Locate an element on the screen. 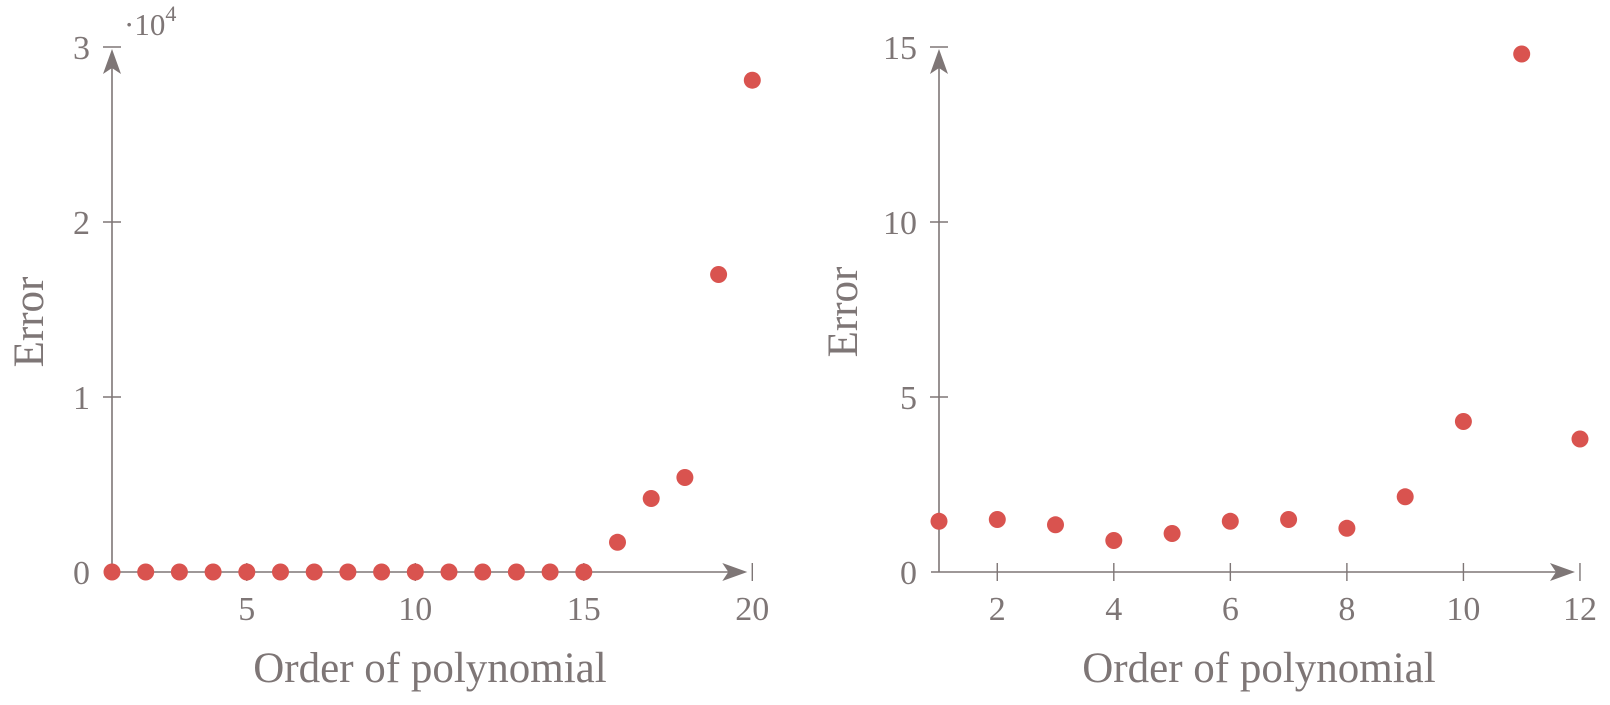 The width and height of the screenshot is (1610, 705). x-tick-label: 12 is located at coordinates (1580, 609).